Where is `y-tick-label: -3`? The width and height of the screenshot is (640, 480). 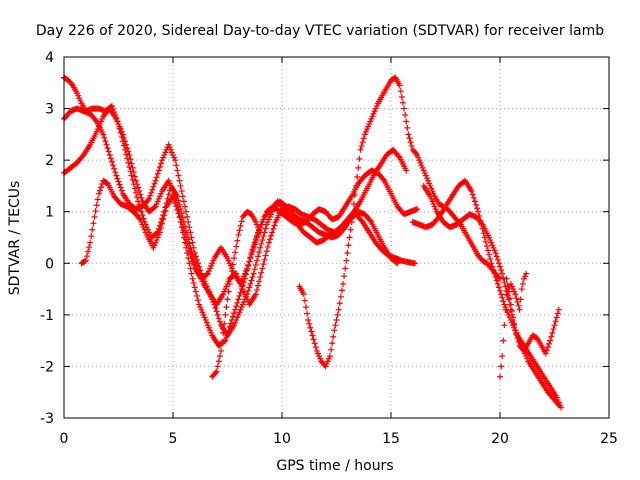
y-tick-label: -3 is located at coordinates (47, 419).